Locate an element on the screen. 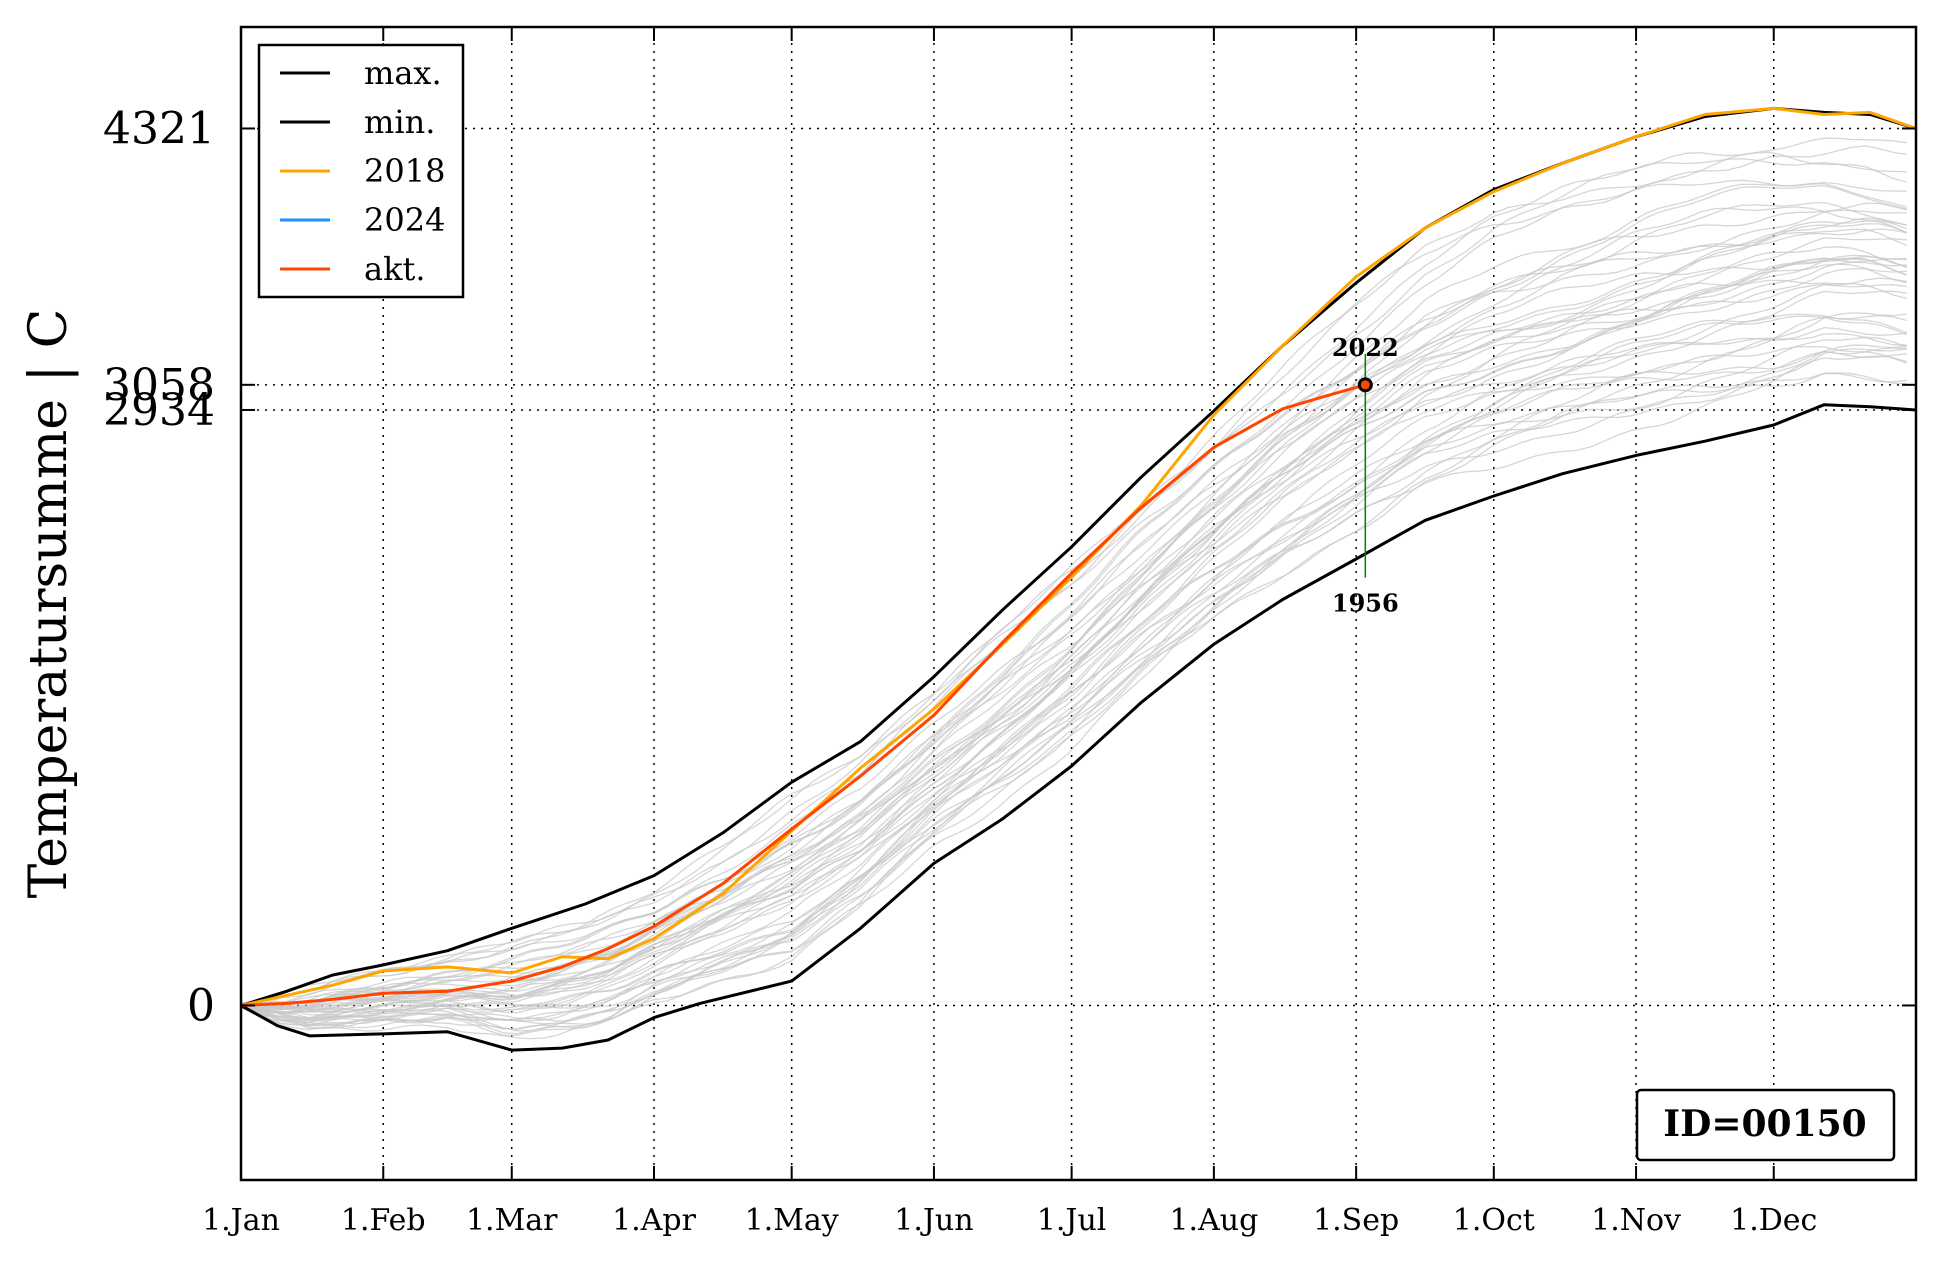 This screenshot has height=1262, width=1942. legend-label: max. is located at coordinates (403, 73).